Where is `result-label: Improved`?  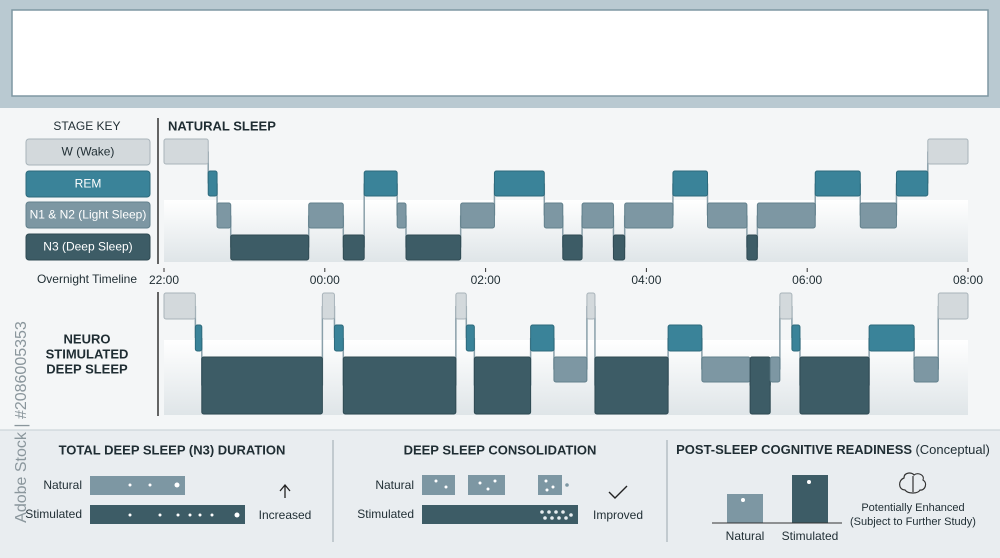 result-label: Improved is located at coordinates (618, 515).